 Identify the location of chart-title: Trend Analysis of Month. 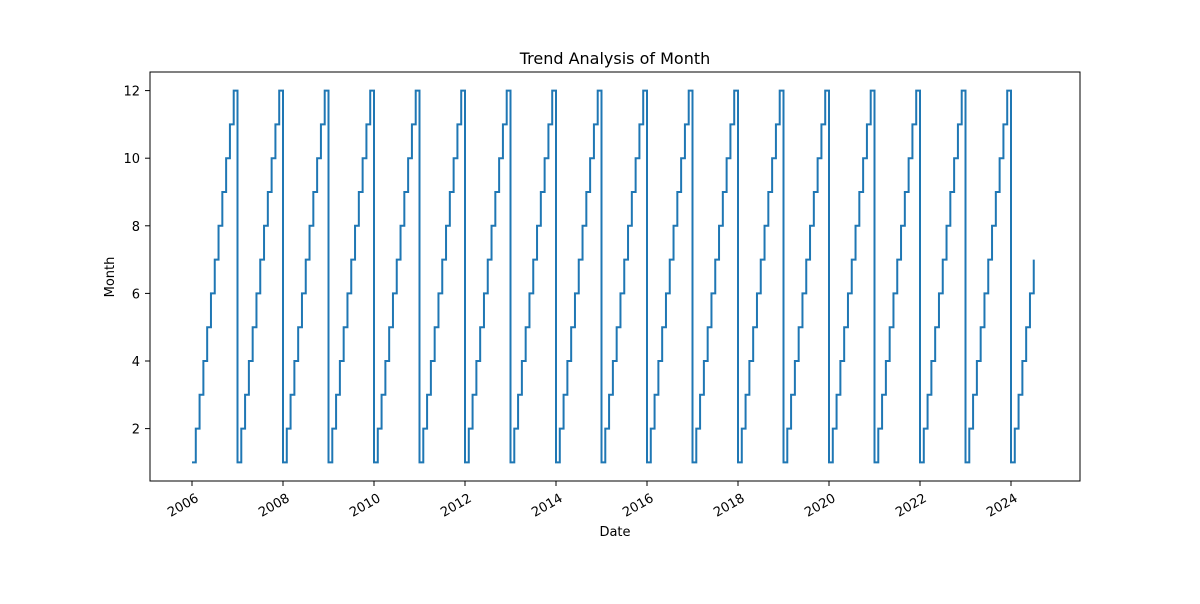
(615, 58).